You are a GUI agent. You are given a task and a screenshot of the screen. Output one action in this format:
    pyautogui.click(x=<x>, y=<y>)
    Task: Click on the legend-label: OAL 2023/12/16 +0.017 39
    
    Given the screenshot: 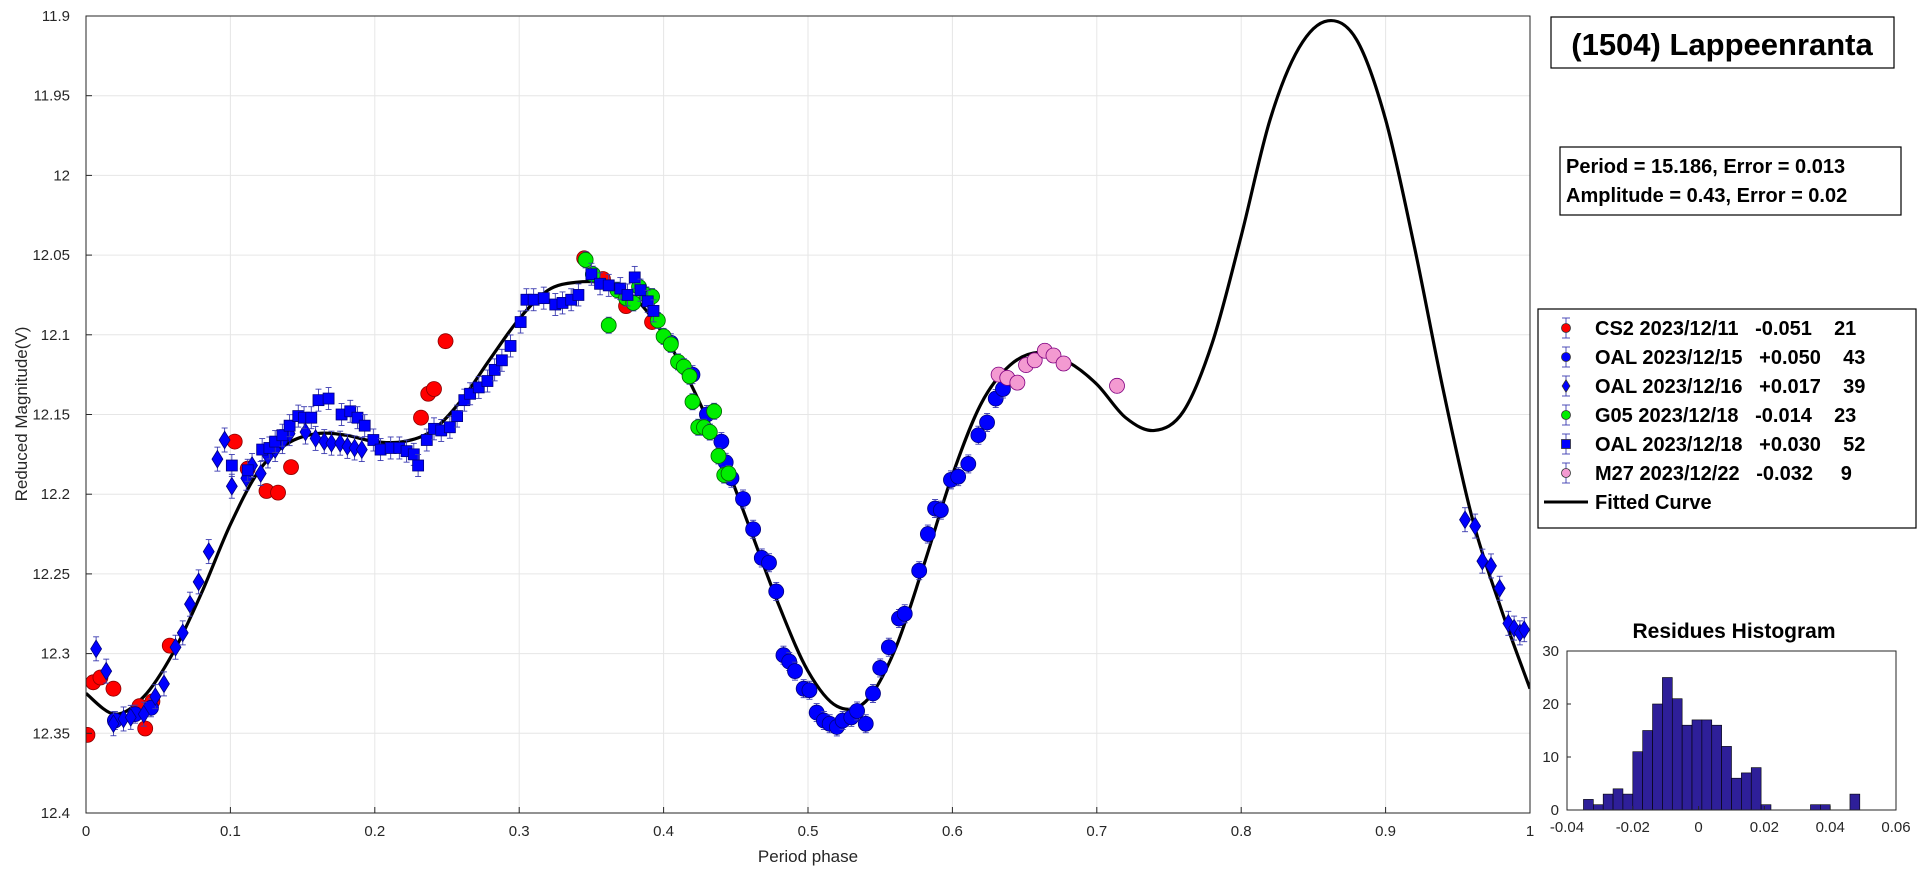 What is the action you would take?
    pyautogui.click(x=1730, y=387)
    